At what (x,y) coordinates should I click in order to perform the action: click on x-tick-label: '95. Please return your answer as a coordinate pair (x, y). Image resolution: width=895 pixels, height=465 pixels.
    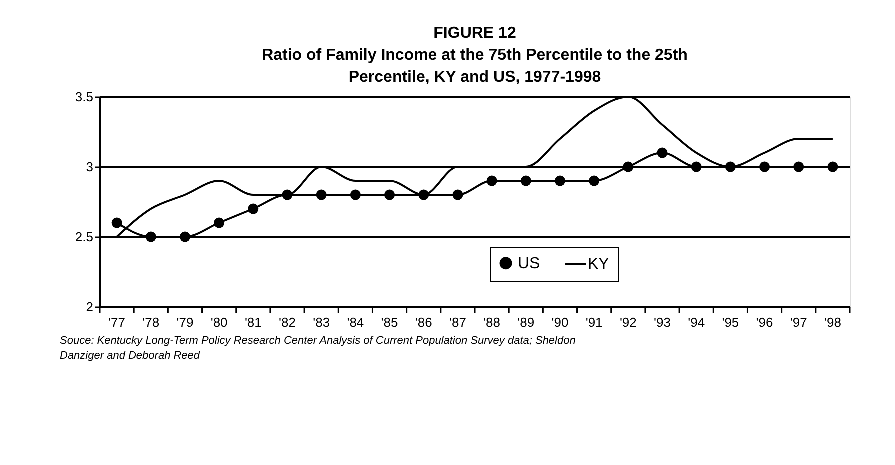
    Looking at the image, I should click on (731, 322).